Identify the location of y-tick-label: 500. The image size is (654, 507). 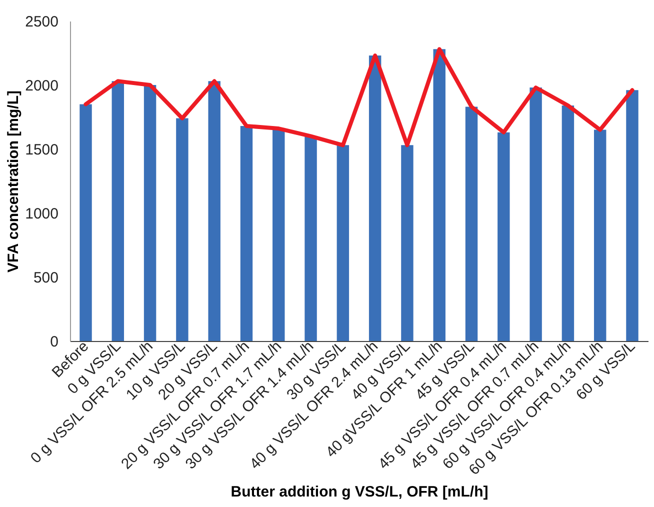
(45, 278).